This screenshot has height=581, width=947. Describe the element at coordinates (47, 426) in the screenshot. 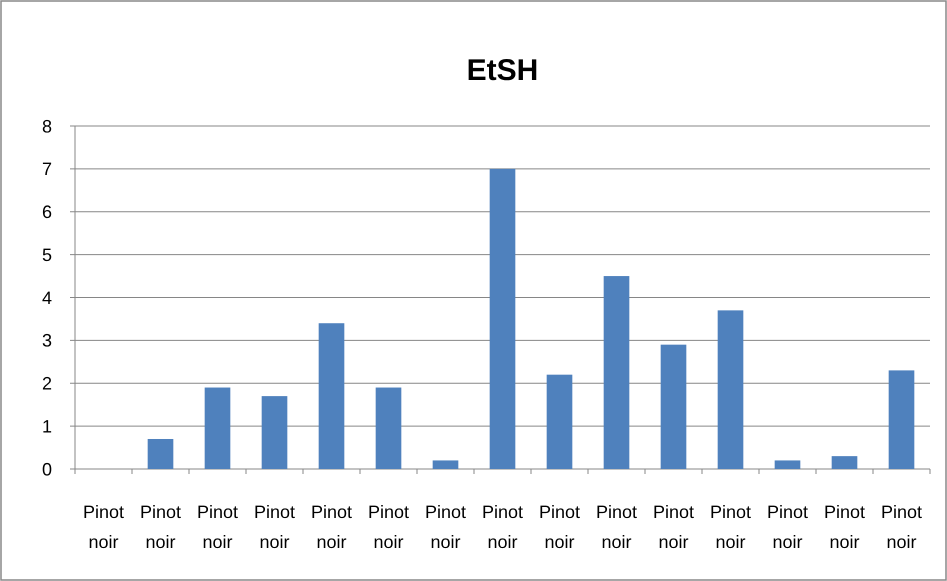

I see `y-tick-label: 1` at that location.